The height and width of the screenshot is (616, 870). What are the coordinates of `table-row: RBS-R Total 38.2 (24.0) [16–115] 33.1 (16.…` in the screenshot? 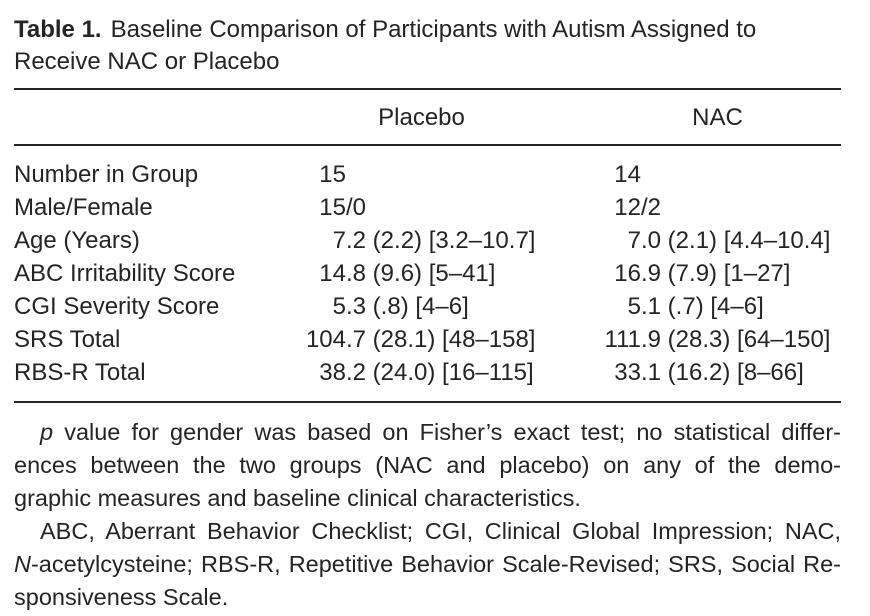 It's located at (427, 378).